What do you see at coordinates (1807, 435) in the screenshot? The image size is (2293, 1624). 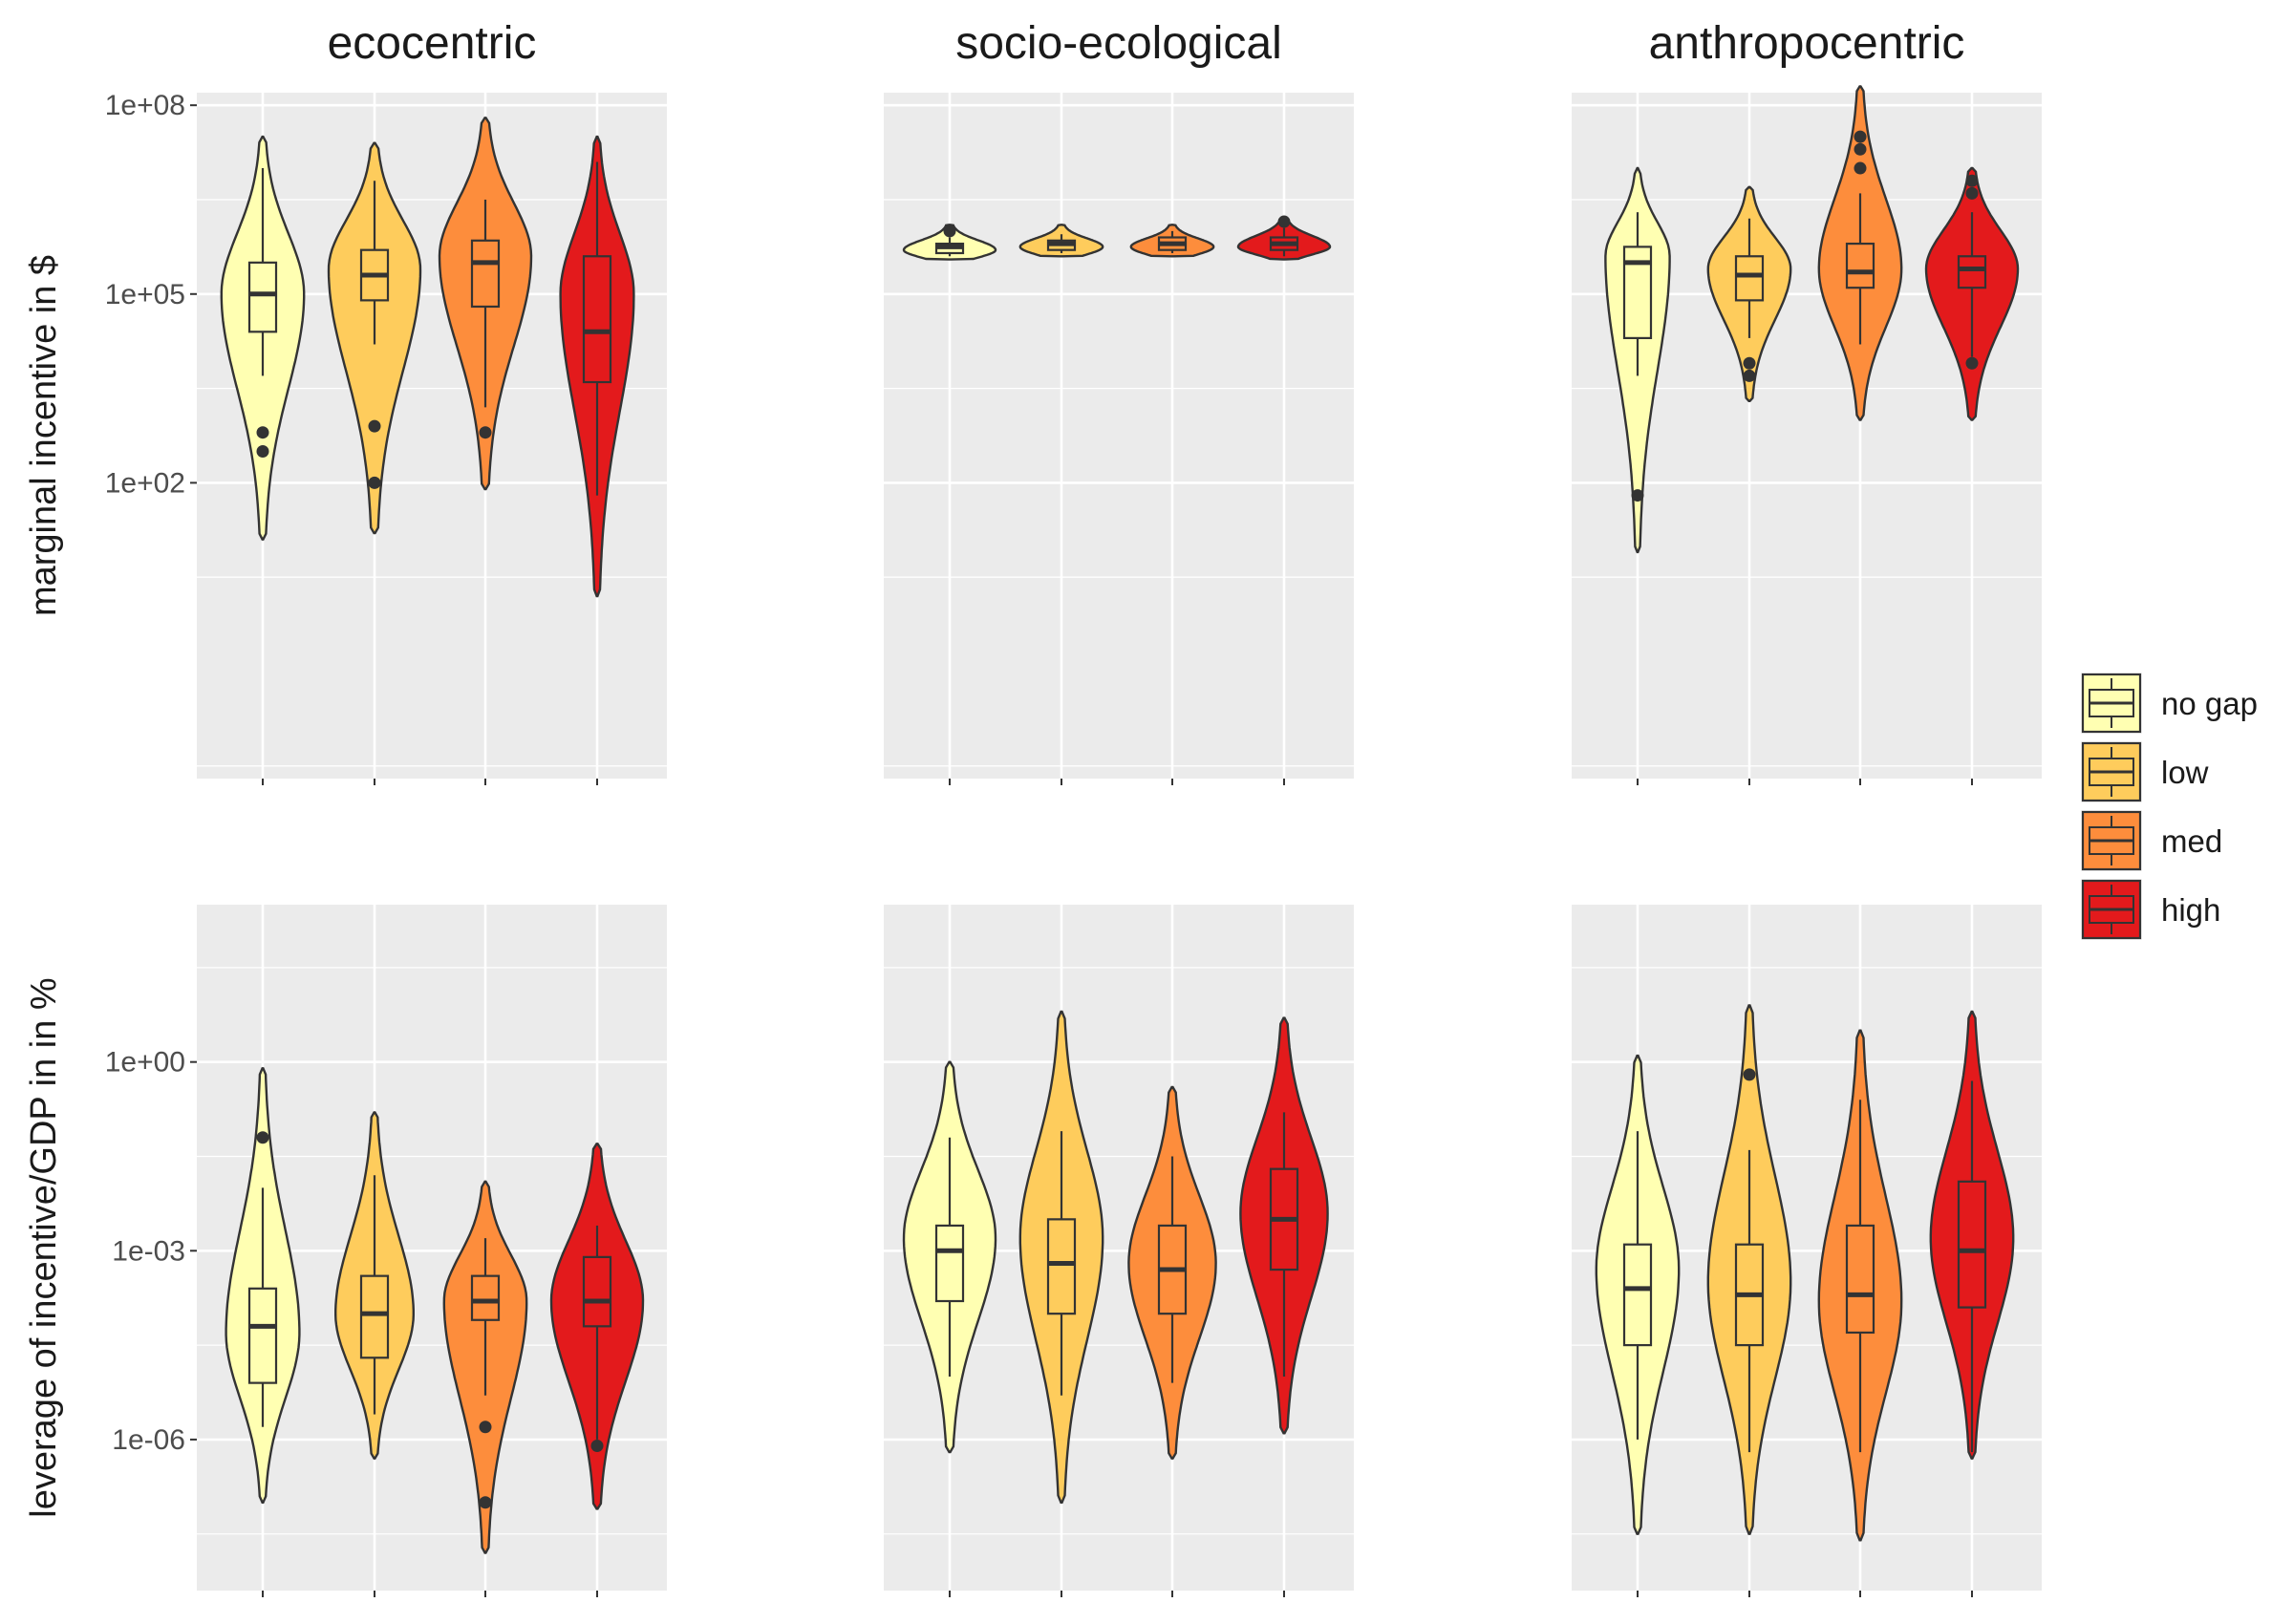 I see `panel-0-anthropocentric` at bounding box center [1807, 435].